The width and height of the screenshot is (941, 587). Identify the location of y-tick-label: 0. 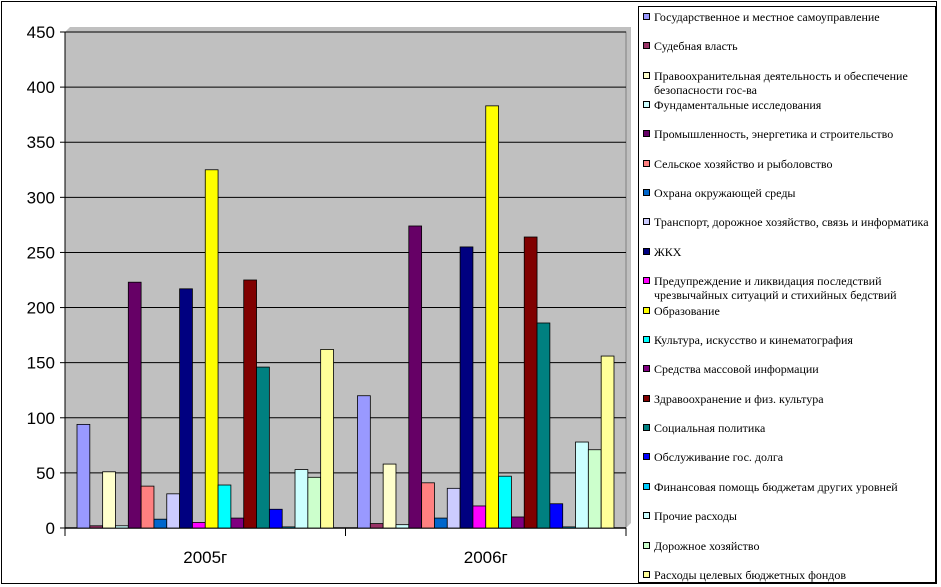
(50, 528).